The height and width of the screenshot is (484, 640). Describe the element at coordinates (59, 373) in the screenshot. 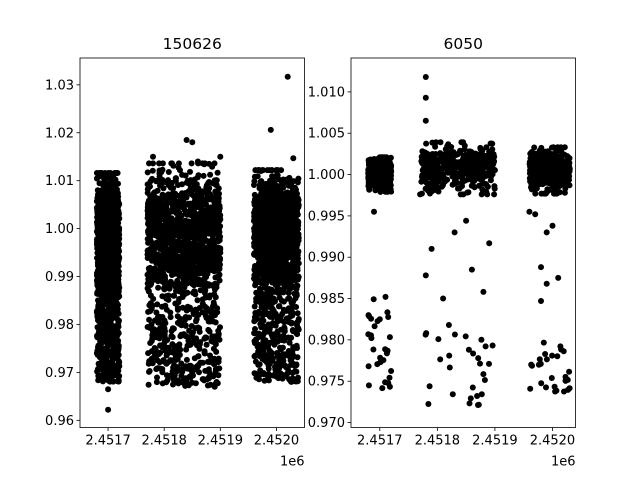

I see `y-tick-label: 0.97` at that location.